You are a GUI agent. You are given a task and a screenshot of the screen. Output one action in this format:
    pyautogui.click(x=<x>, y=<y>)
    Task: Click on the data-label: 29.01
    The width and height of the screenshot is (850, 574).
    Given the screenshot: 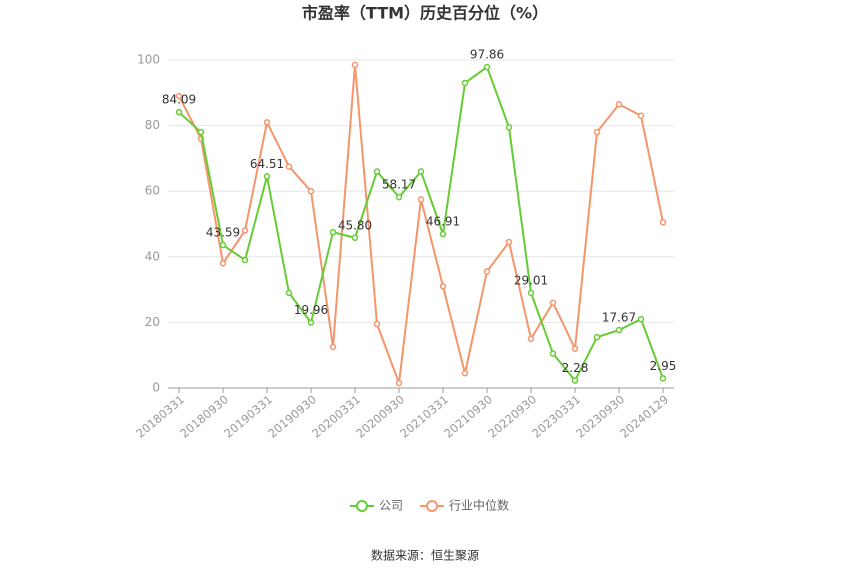 What is the action you would take?
    pyautogui.click(x=531, y=280)
    